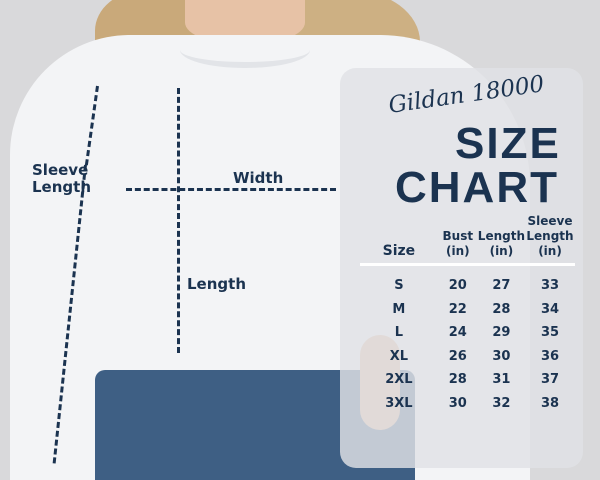 Image resolution: width=600 pixels, height=480 pixels. I want to click on length-cell: 32, so click(501, 403).